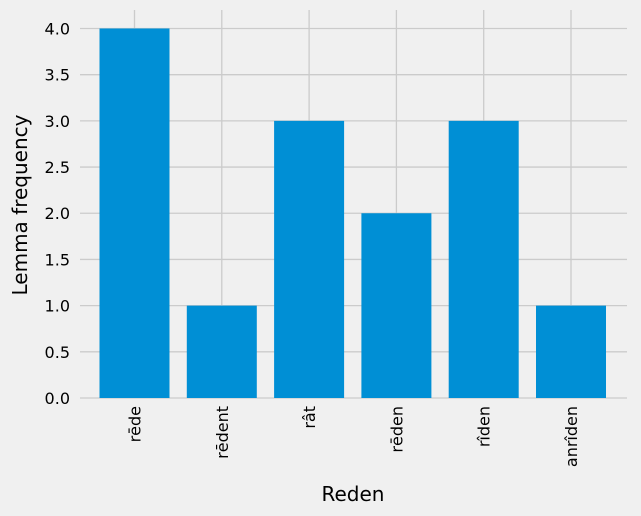 The image size is (641, 516). I want to click on x-tick-label: rēdent, so click(222, 432).